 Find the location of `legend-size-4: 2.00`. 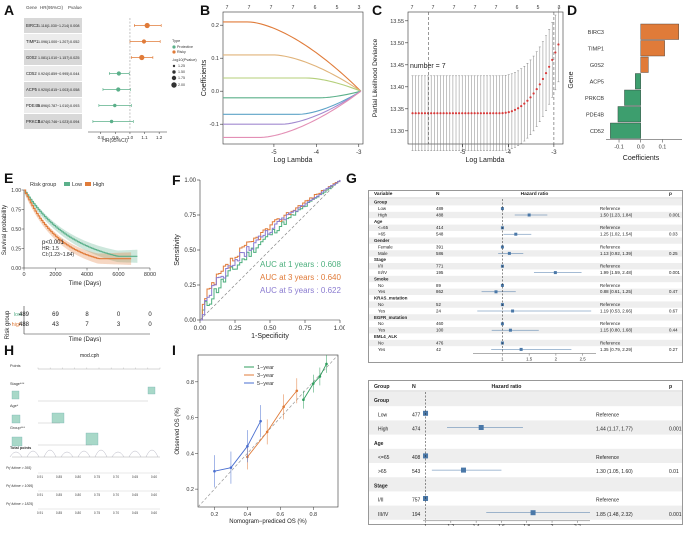

legend-size-4: 2.00 is located at coordinates (181, 85).